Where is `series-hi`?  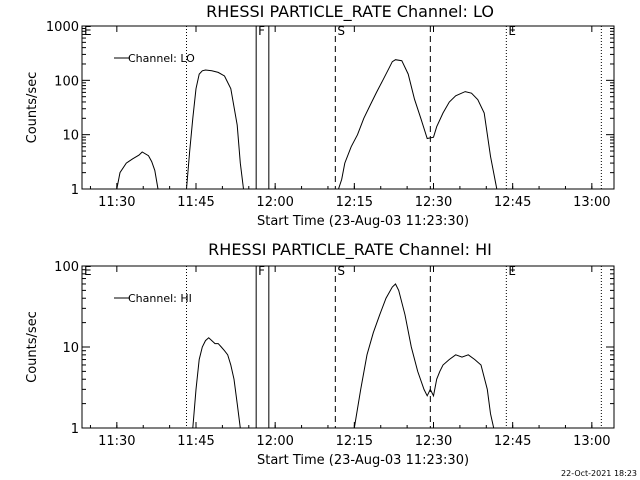
series-hi is located at coordinates (343, 356).